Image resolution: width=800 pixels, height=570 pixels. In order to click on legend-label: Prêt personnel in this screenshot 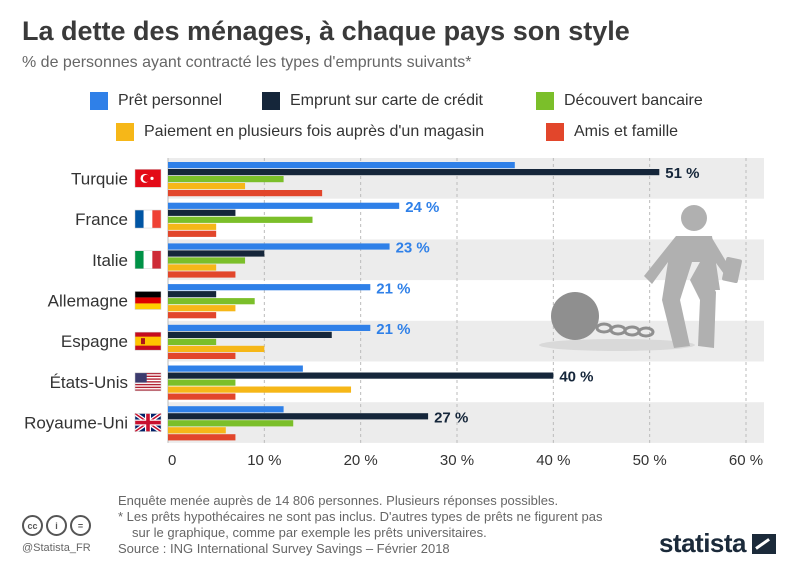, I will do `click(170, 100)`.